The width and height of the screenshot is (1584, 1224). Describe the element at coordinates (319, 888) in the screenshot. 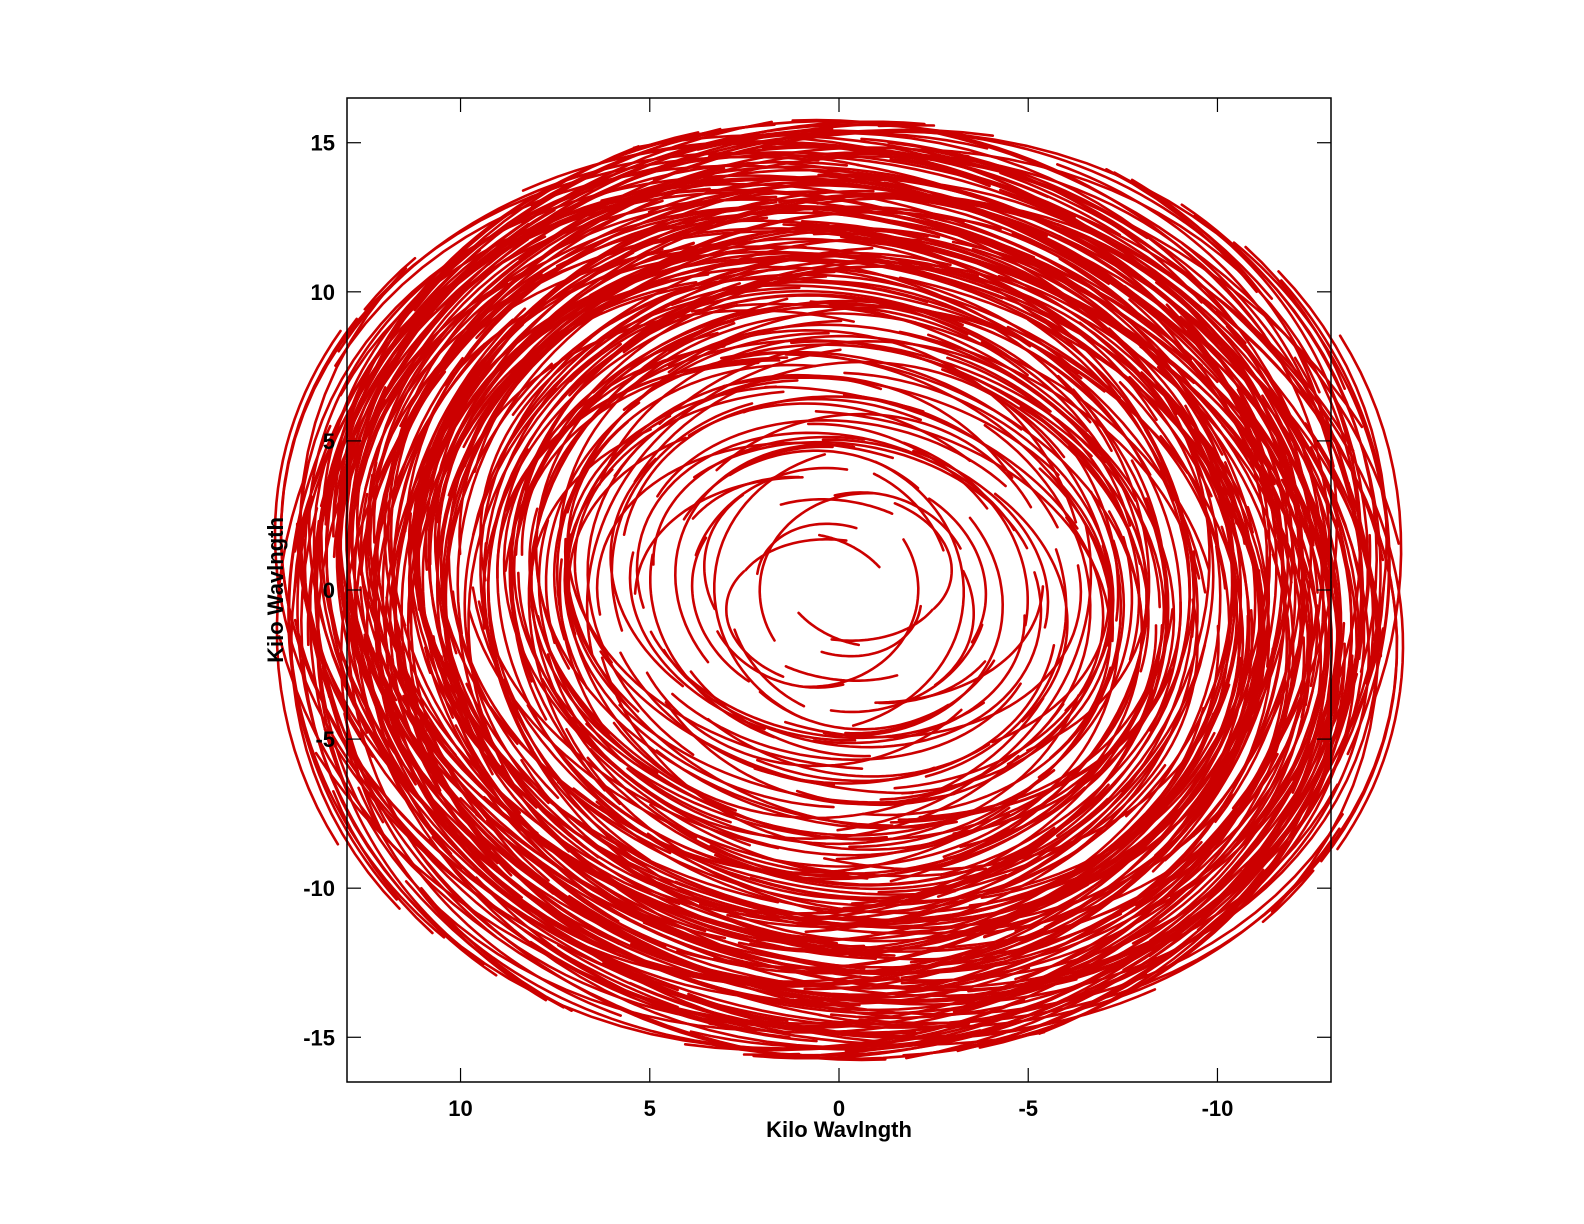

I see `y-tick-label: -10` at that location.